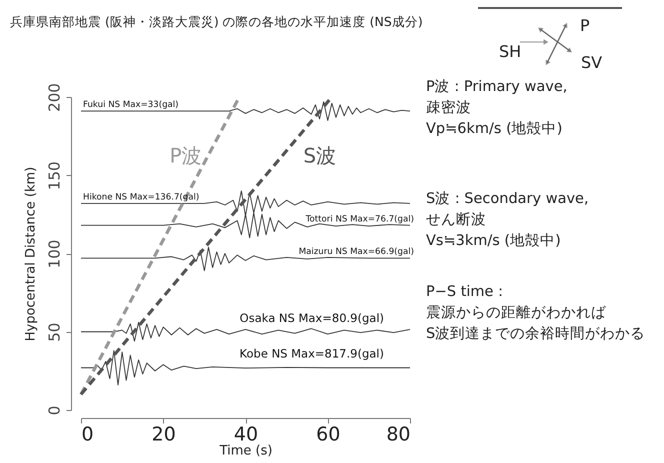 This screenshot has width=664, height=463. I want to click on text: P波 : Primary wave, 疎密波 Vp≒6km/s (地殻中), so click(497, 107).